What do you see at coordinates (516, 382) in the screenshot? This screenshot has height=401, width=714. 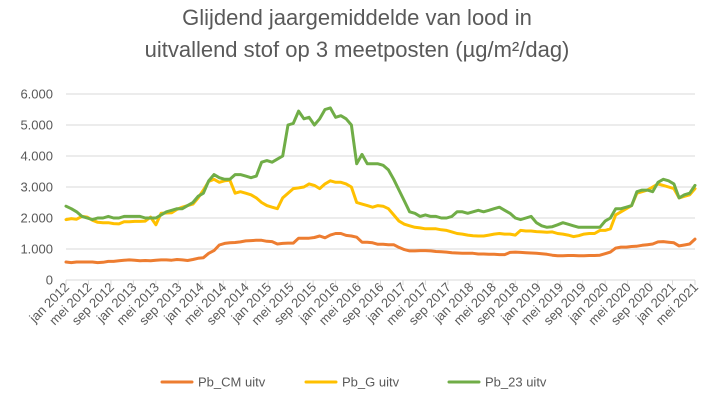 I see `legend-label: Pb_23 uitv` at bounding box center [516, 382].